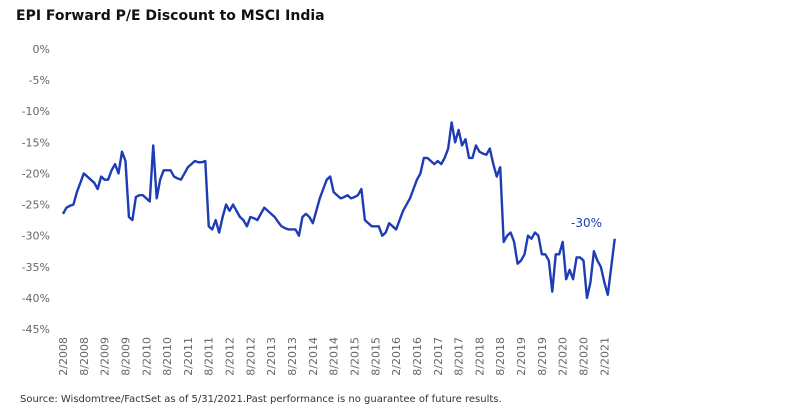 This screenshot has width=804, height=419. What do you see at coordinates (586, 223) in the screenshot?
I see `annotation: -30%` at bounding box center [586, 223].